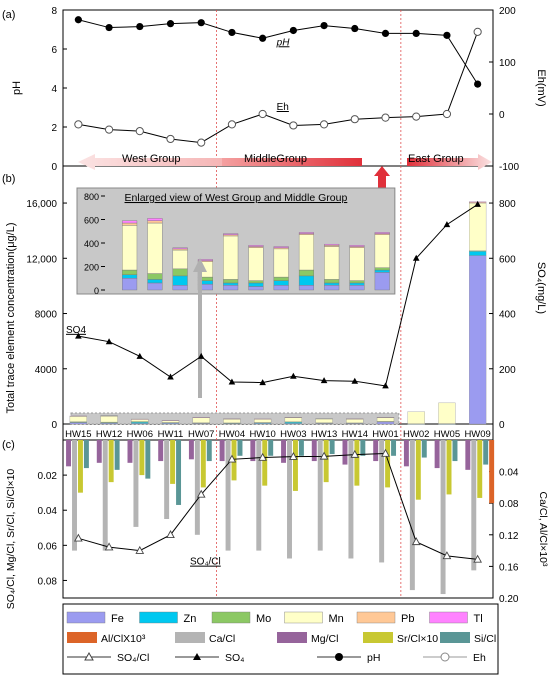 This screenshot has width=550, height=677. I want to click on c-bar-3-HW01, so click(394, 448).